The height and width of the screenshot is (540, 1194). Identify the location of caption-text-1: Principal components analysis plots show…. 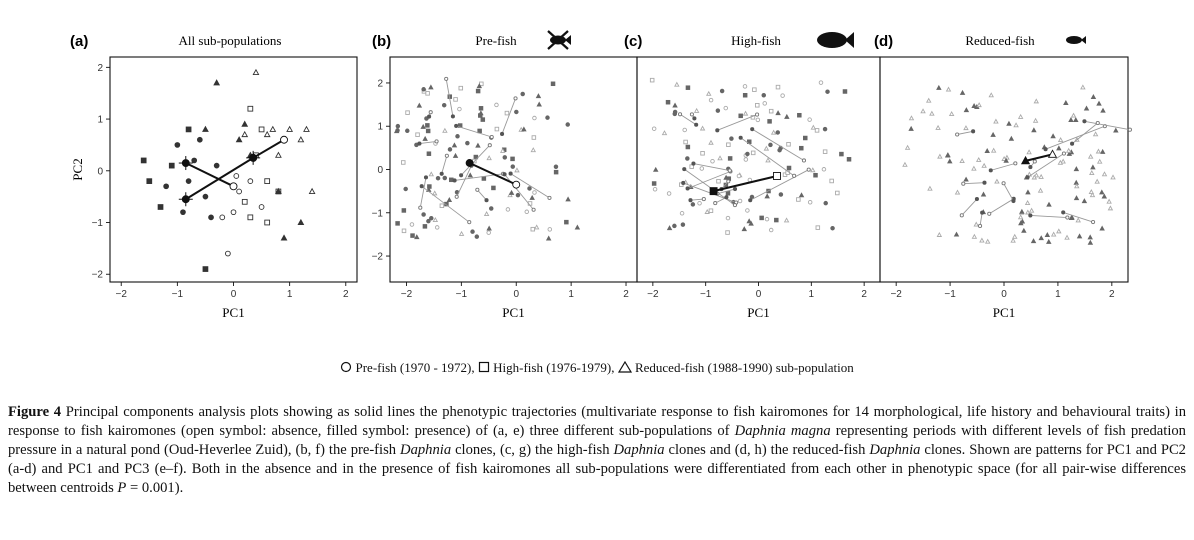
(597, 421).